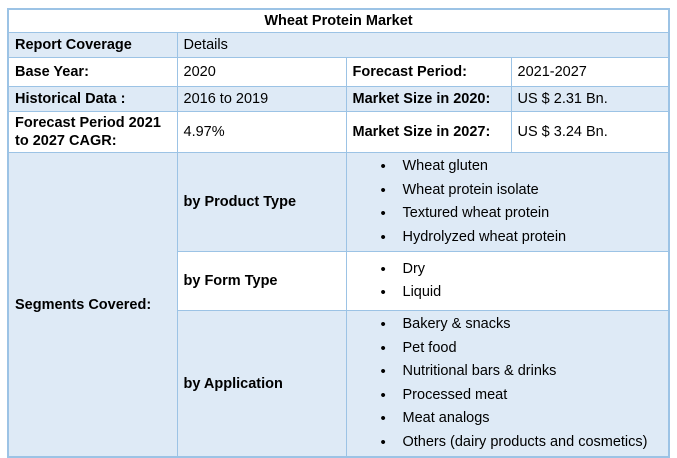 This screenshot has height=458, width=677. What do you see at coordinates (423, 45) in the screenshot?
I see `report-coverage-value: Details` at bounding box center [423, 45].